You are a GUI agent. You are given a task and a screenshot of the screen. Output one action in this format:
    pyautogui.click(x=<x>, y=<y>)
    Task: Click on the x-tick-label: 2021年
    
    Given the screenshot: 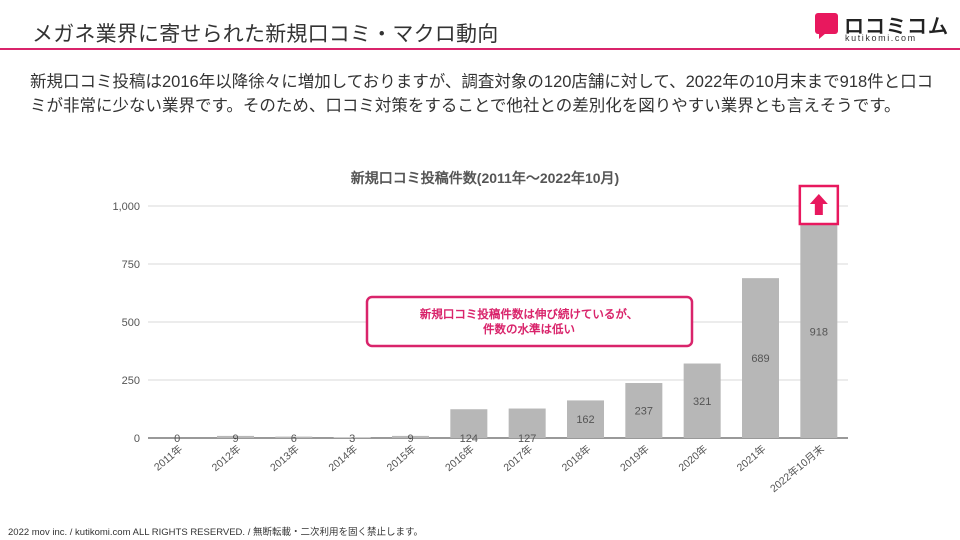 What is the action you would take?
    pyautogui.click(x=751, y=458)
    